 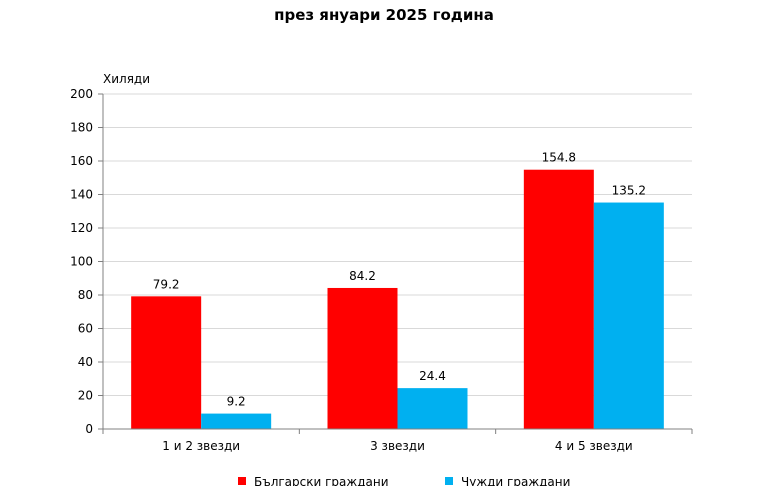 What do you see at coordinates (515, 480) in the screenshot?
I see `legend-label: Чужди граждани` at bounding box center [515, 480].